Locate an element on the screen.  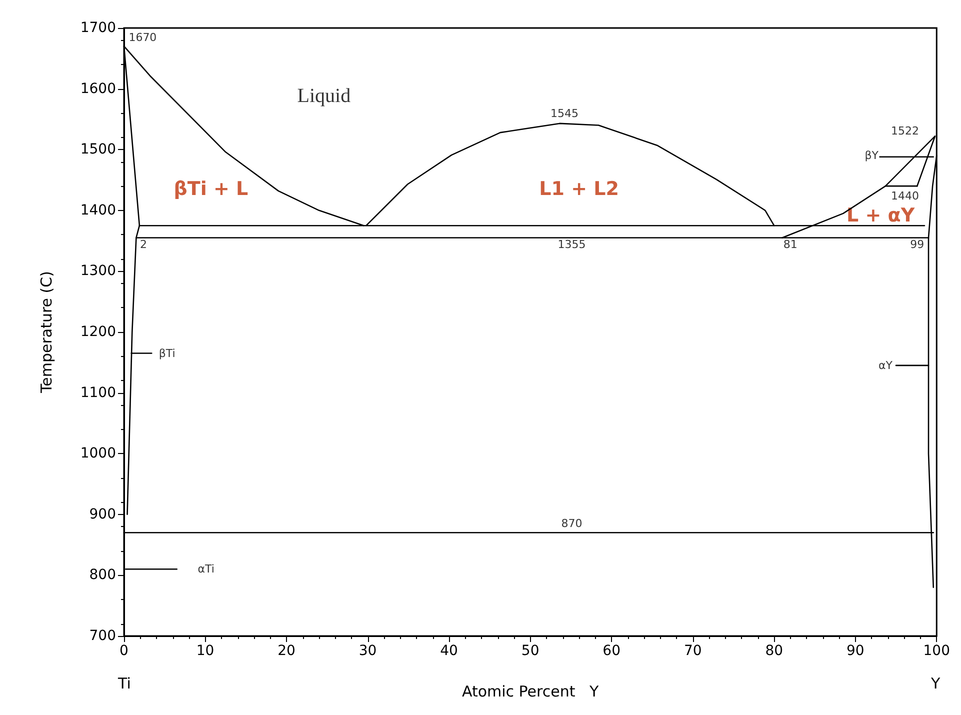
y-tick-label: 700 is located at coordinates (102, 636).